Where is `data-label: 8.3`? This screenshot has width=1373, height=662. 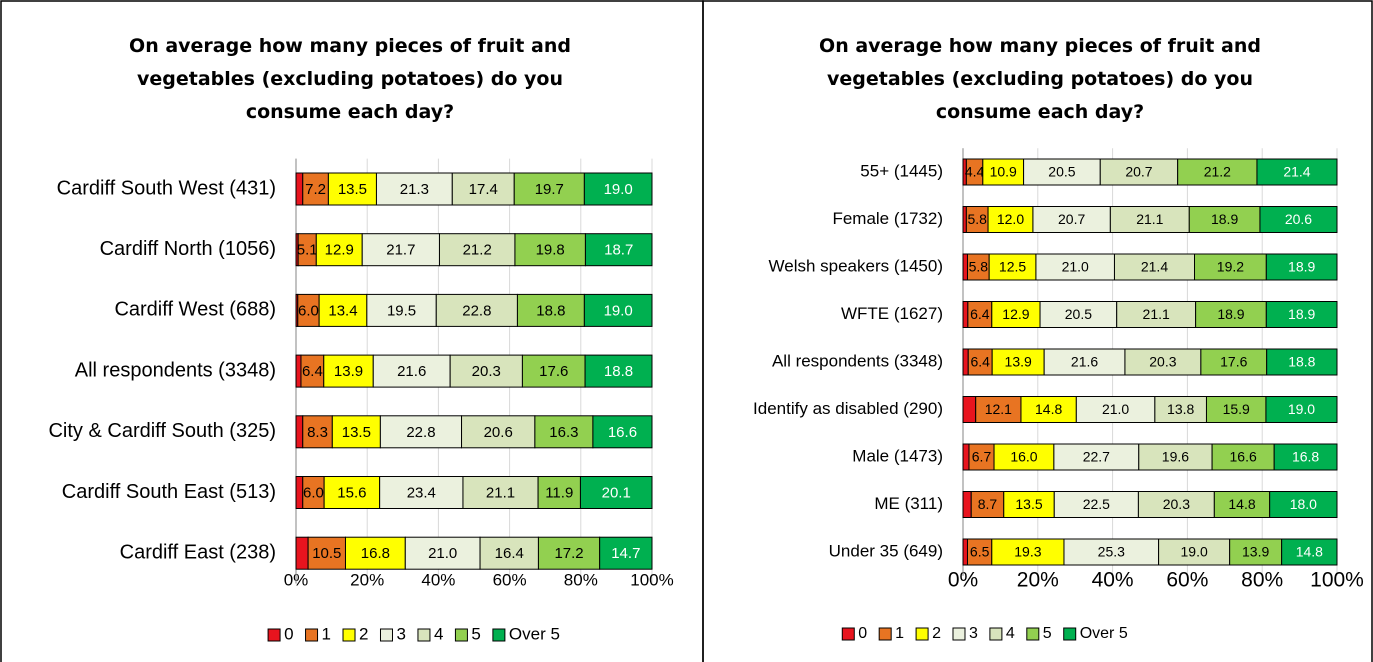 data-label: 8.3 is located at coordinates (317, 432).